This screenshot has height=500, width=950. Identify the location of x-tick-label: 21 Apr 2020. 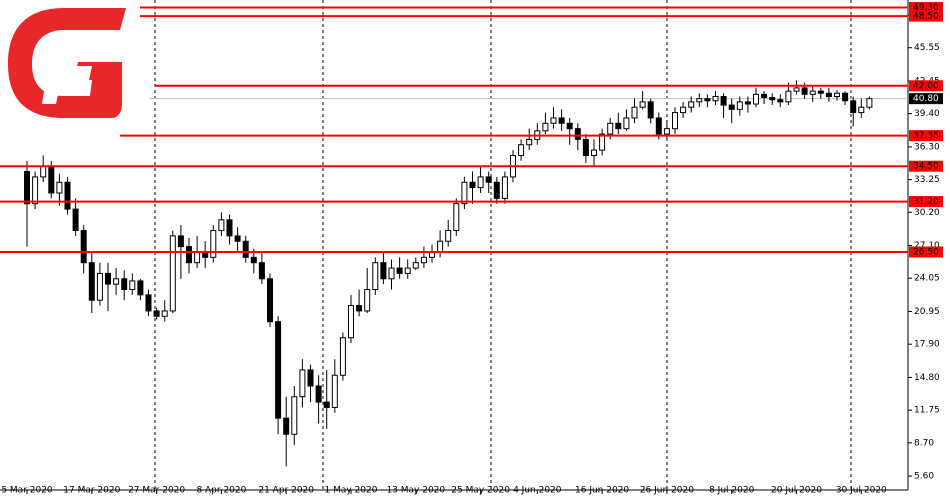
(286, 491).